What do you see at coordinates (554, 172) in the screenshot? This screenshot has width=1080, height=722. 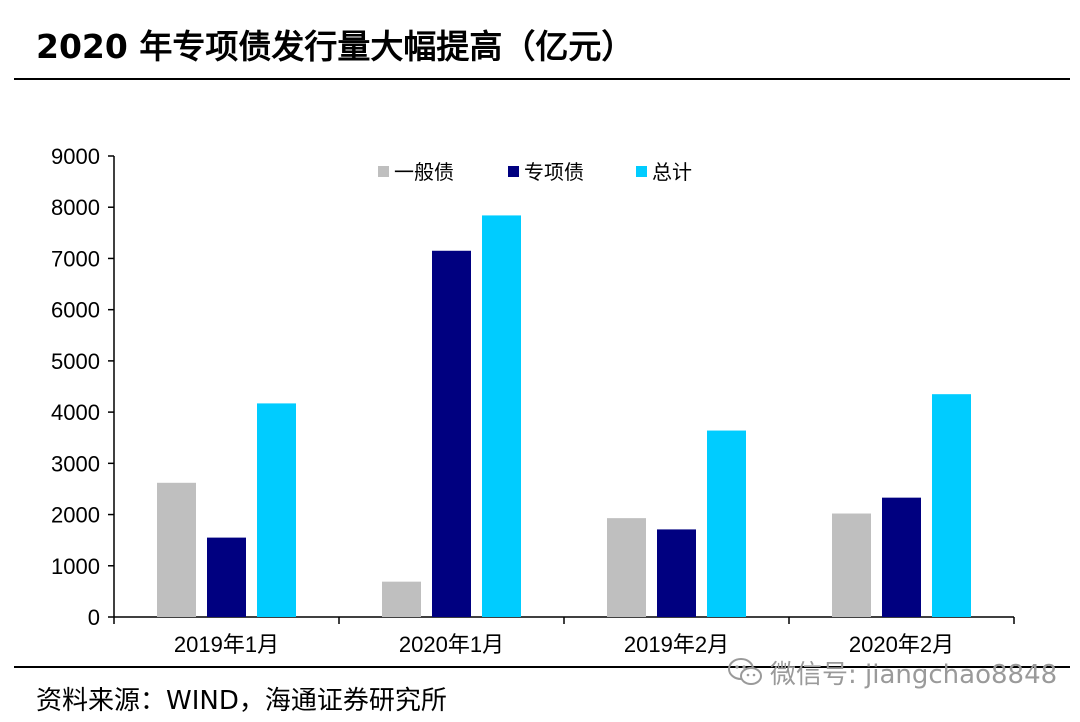 I see `legend-label: 专项债` at bounding box center [554, 172].